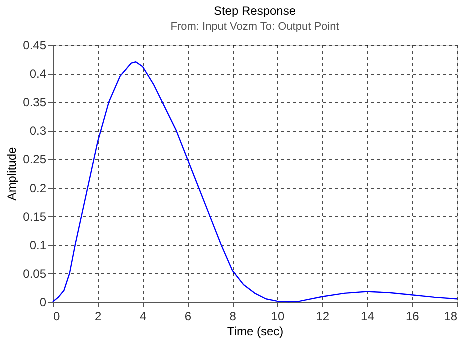  Describe the element at coordinates (368, 317) in the screenshot. I see `x-tick-label: 14` at that location.